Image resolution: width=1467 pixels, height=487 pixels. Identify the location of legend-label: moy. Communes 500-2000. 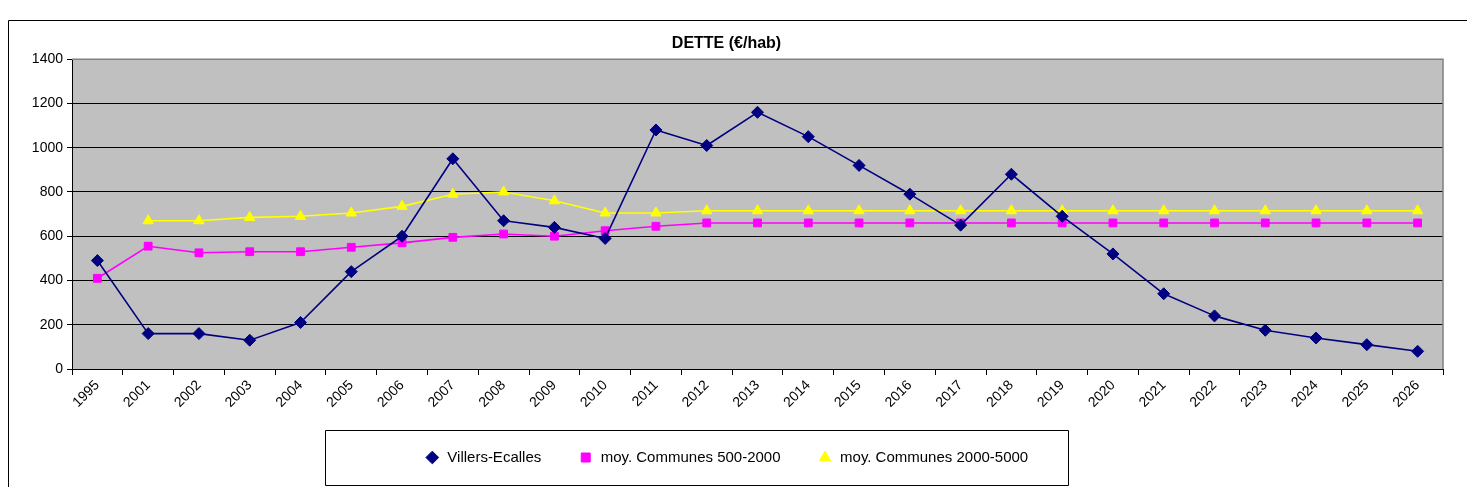
(690, 456).